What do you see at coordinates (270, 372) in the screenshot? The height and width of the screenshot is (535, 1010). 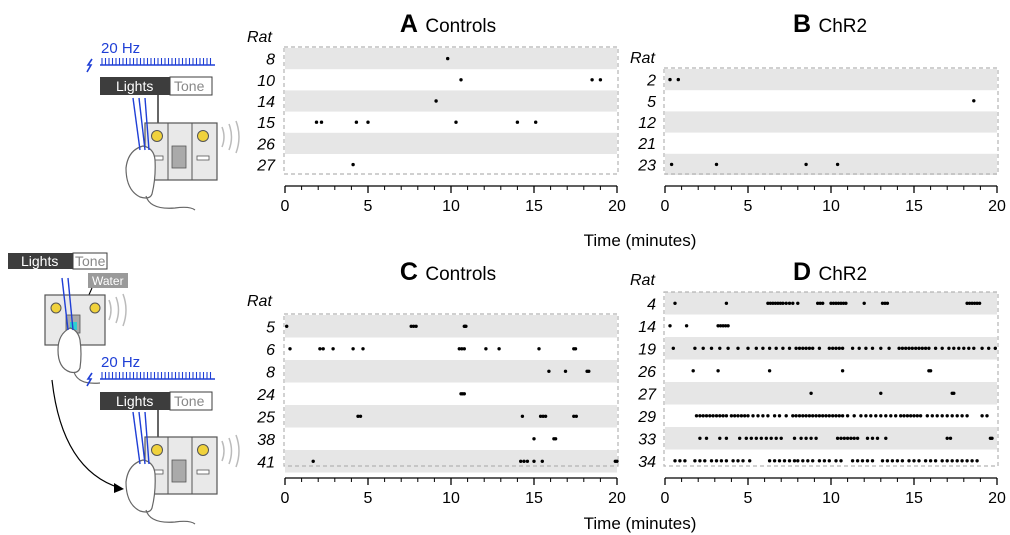 I see `rat-label: 8` at bounding box center [270, 372].